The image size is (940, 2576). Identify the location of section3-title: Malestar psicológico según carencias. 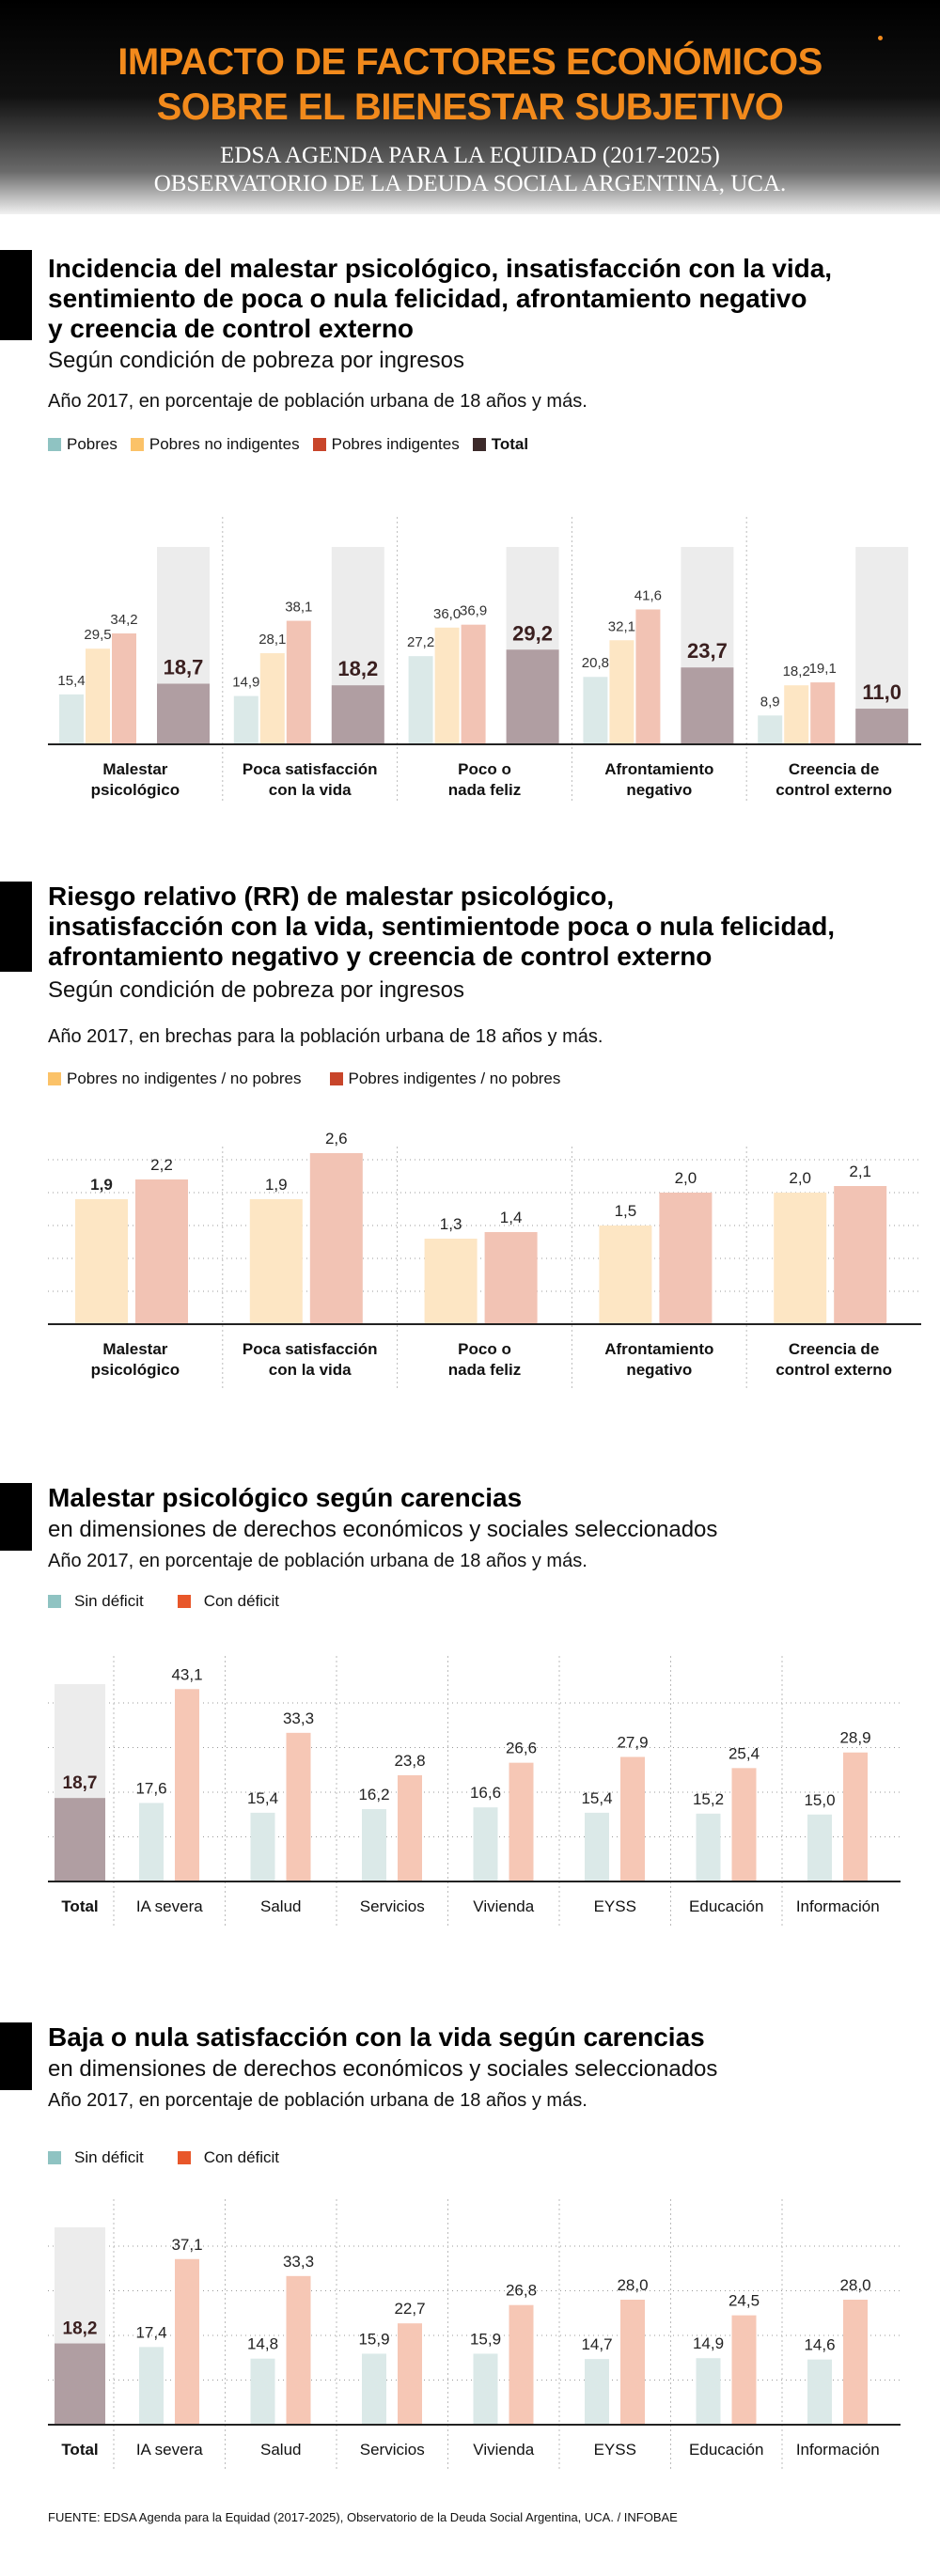
(285, 1497).